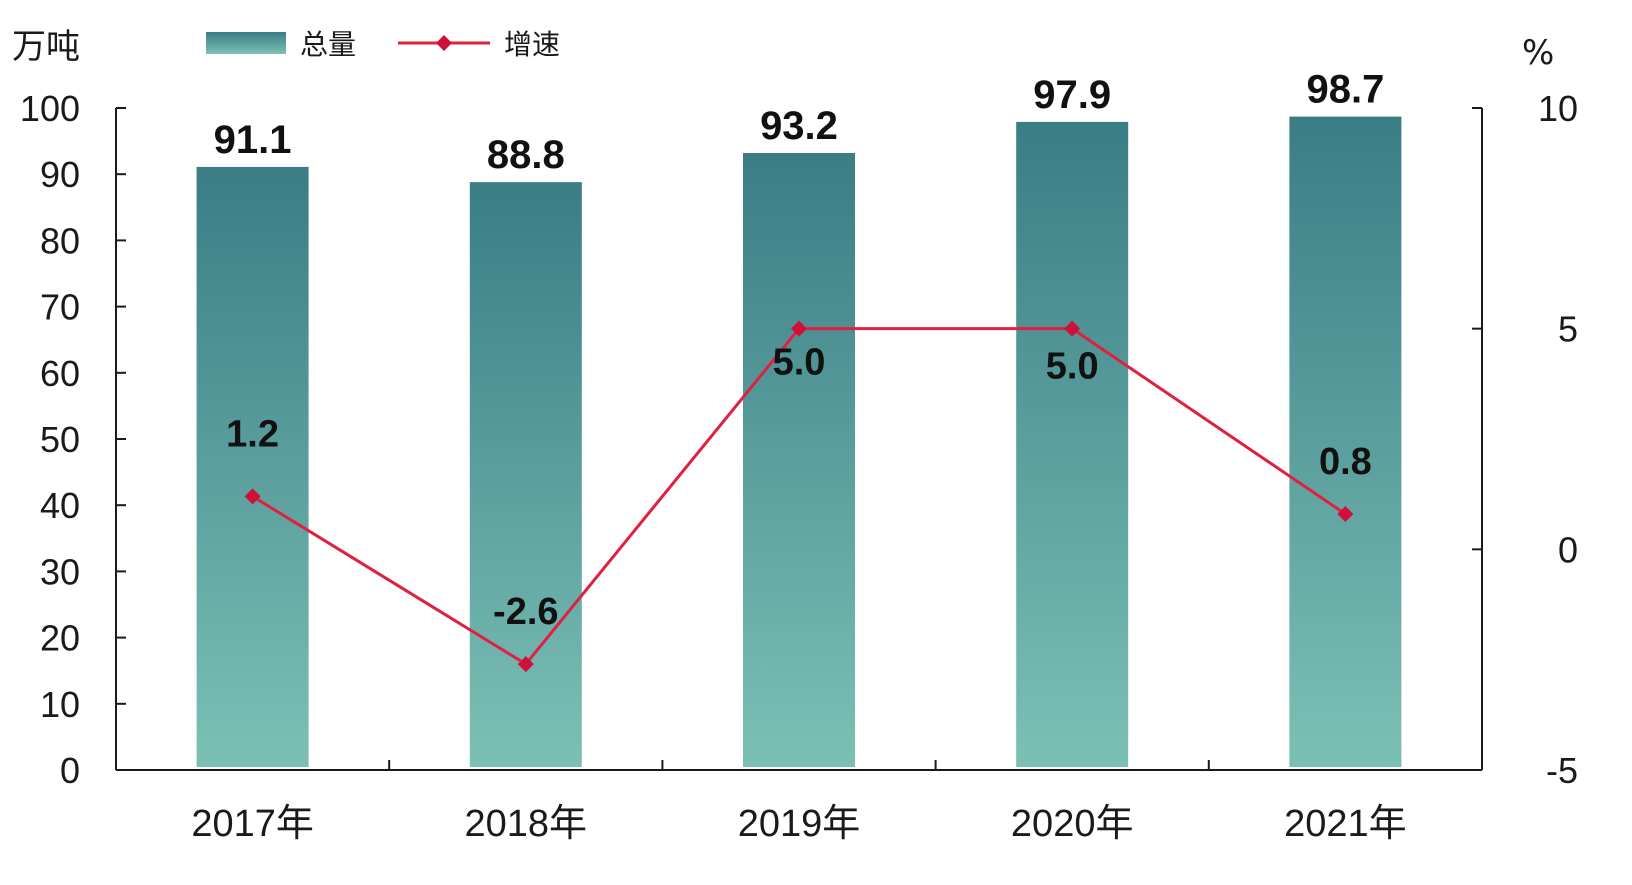 The image size is (1632, 885). What do you see at coordinates (60, 571) in the screenshot?
I see `left-tick-label: 30` at bounding box center [60, 571].